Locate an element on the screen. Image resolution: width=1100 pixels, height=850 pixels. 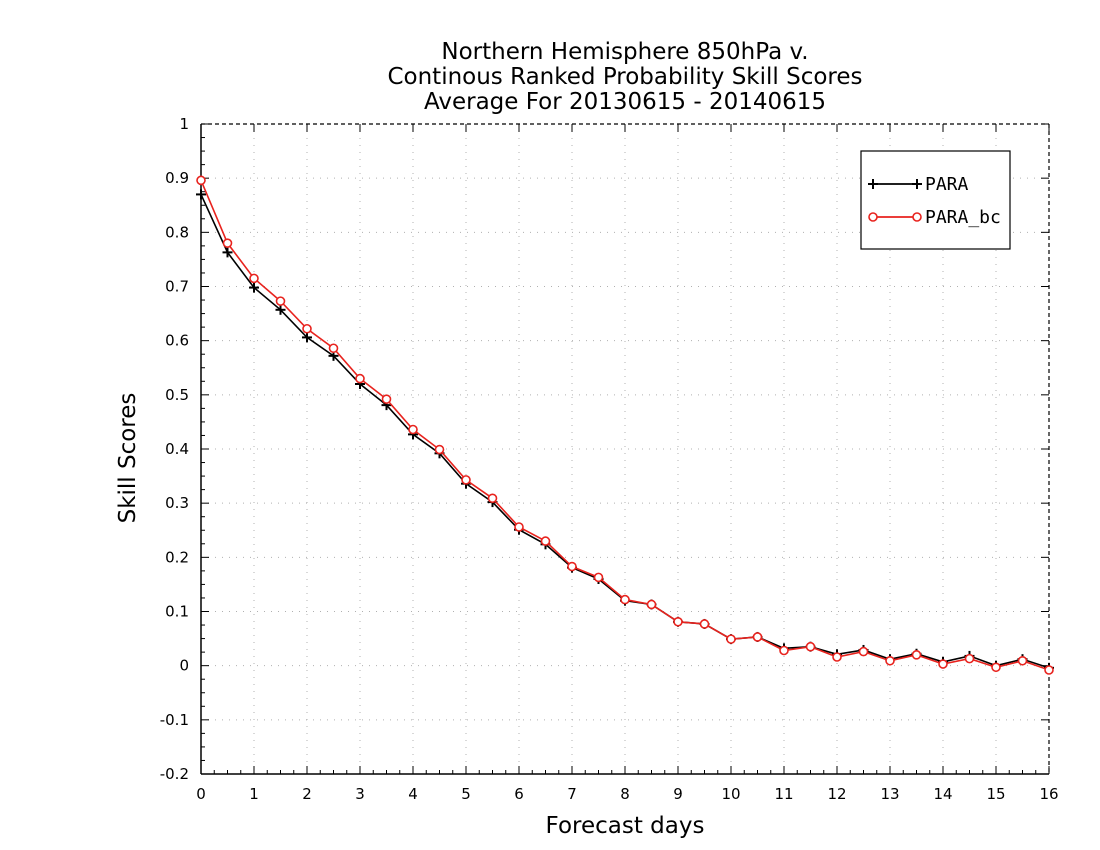
y-tick-label: 0 is located at coordinates (184, 666).